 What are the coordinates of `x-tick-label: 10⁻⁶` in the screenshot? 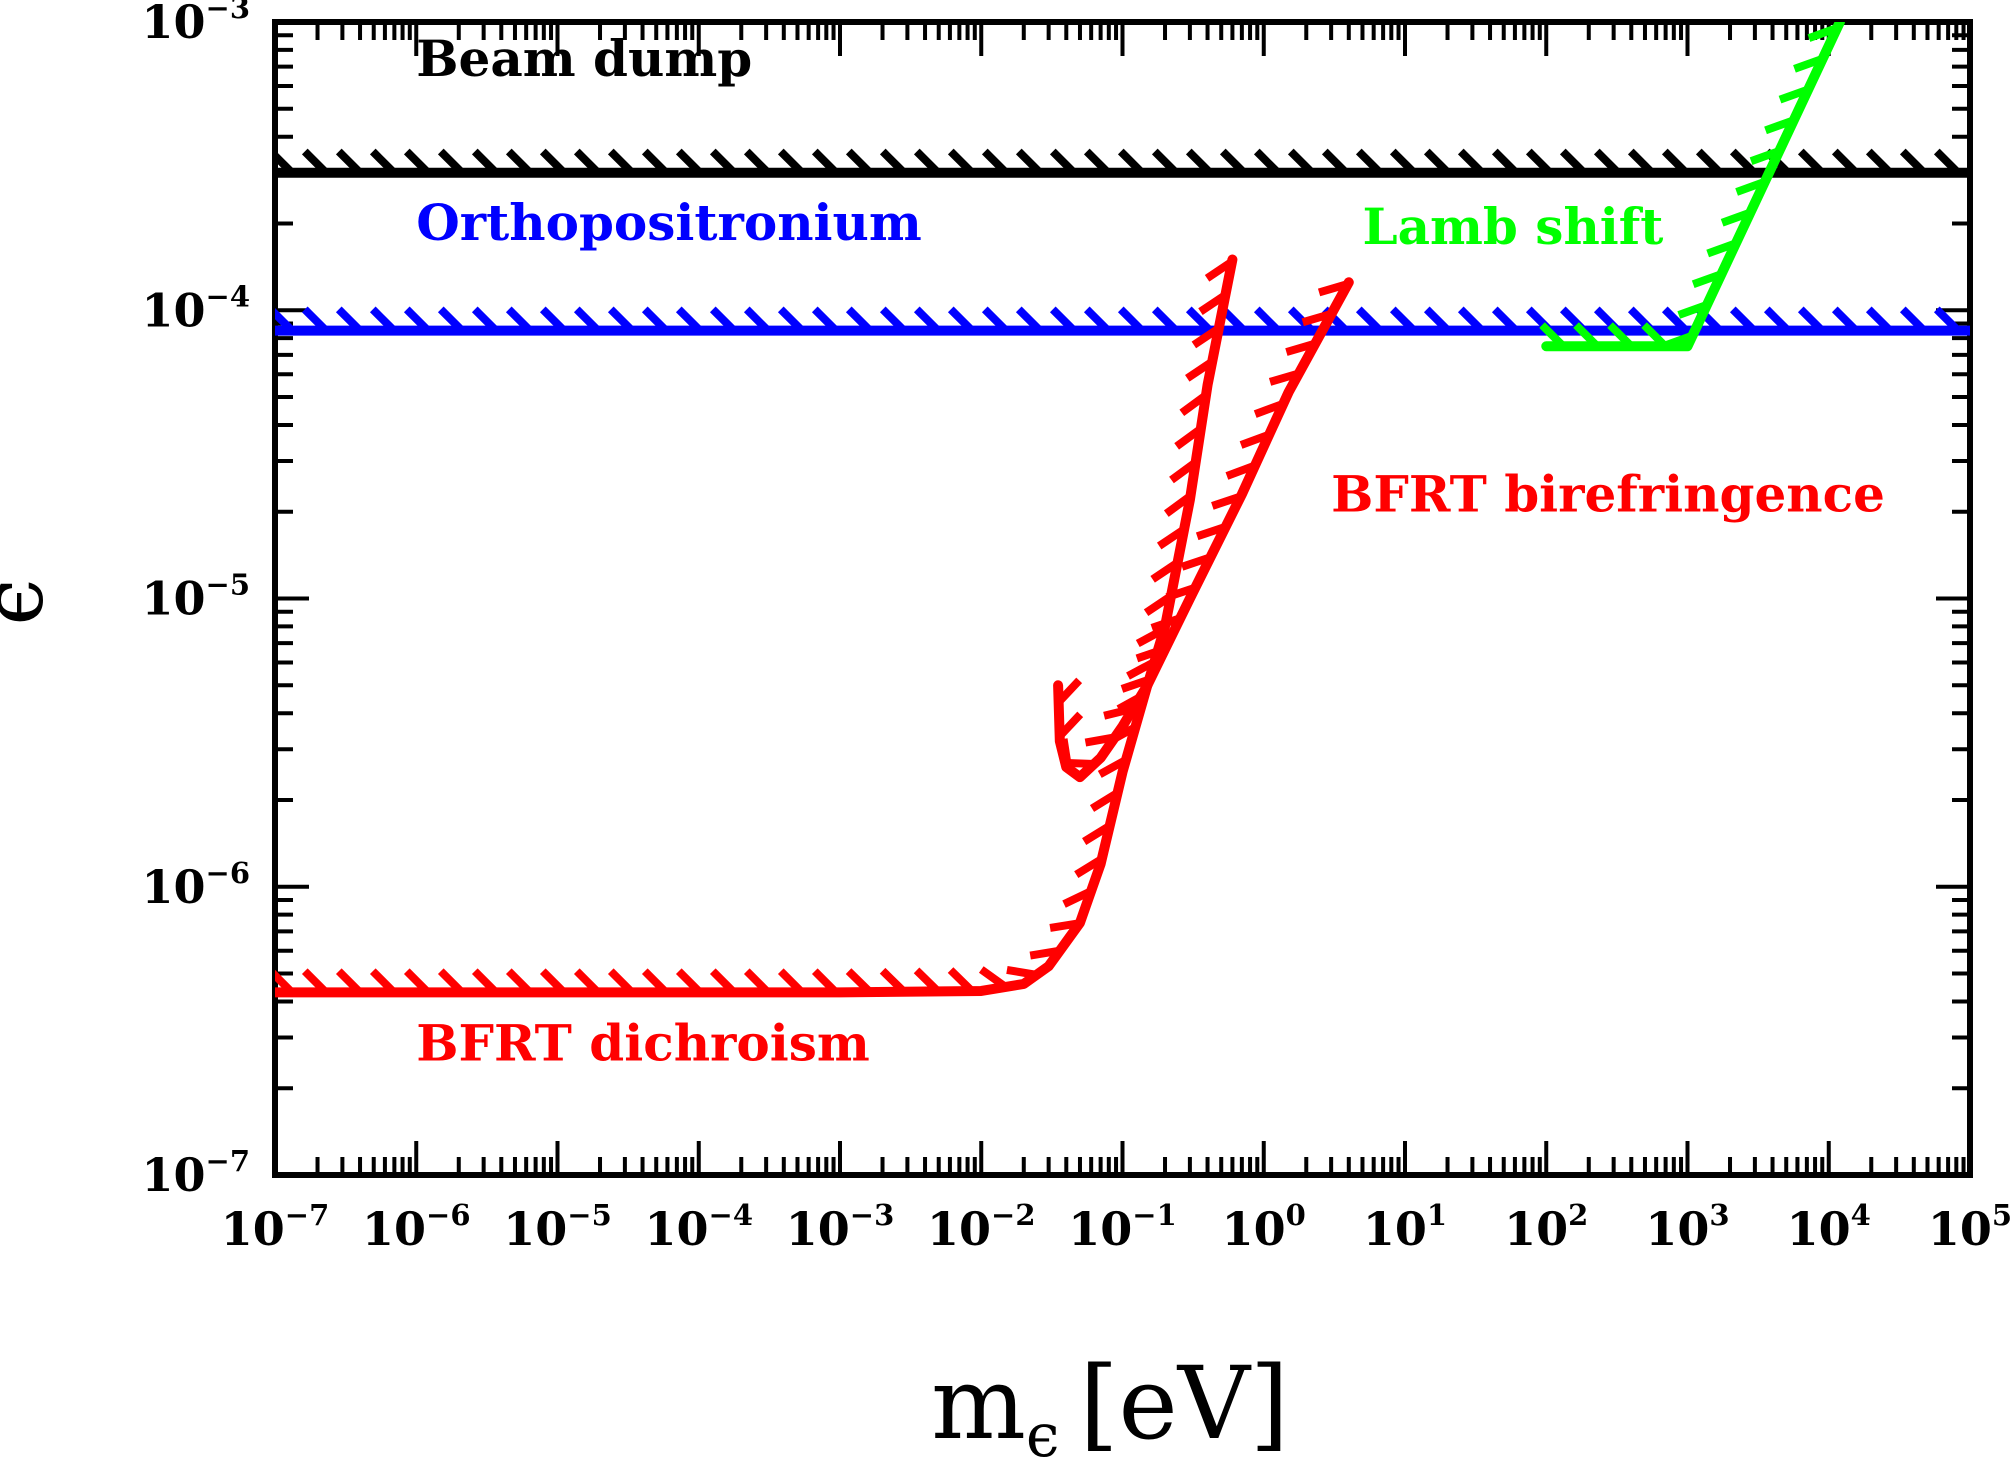 It's located at (416, 1227).